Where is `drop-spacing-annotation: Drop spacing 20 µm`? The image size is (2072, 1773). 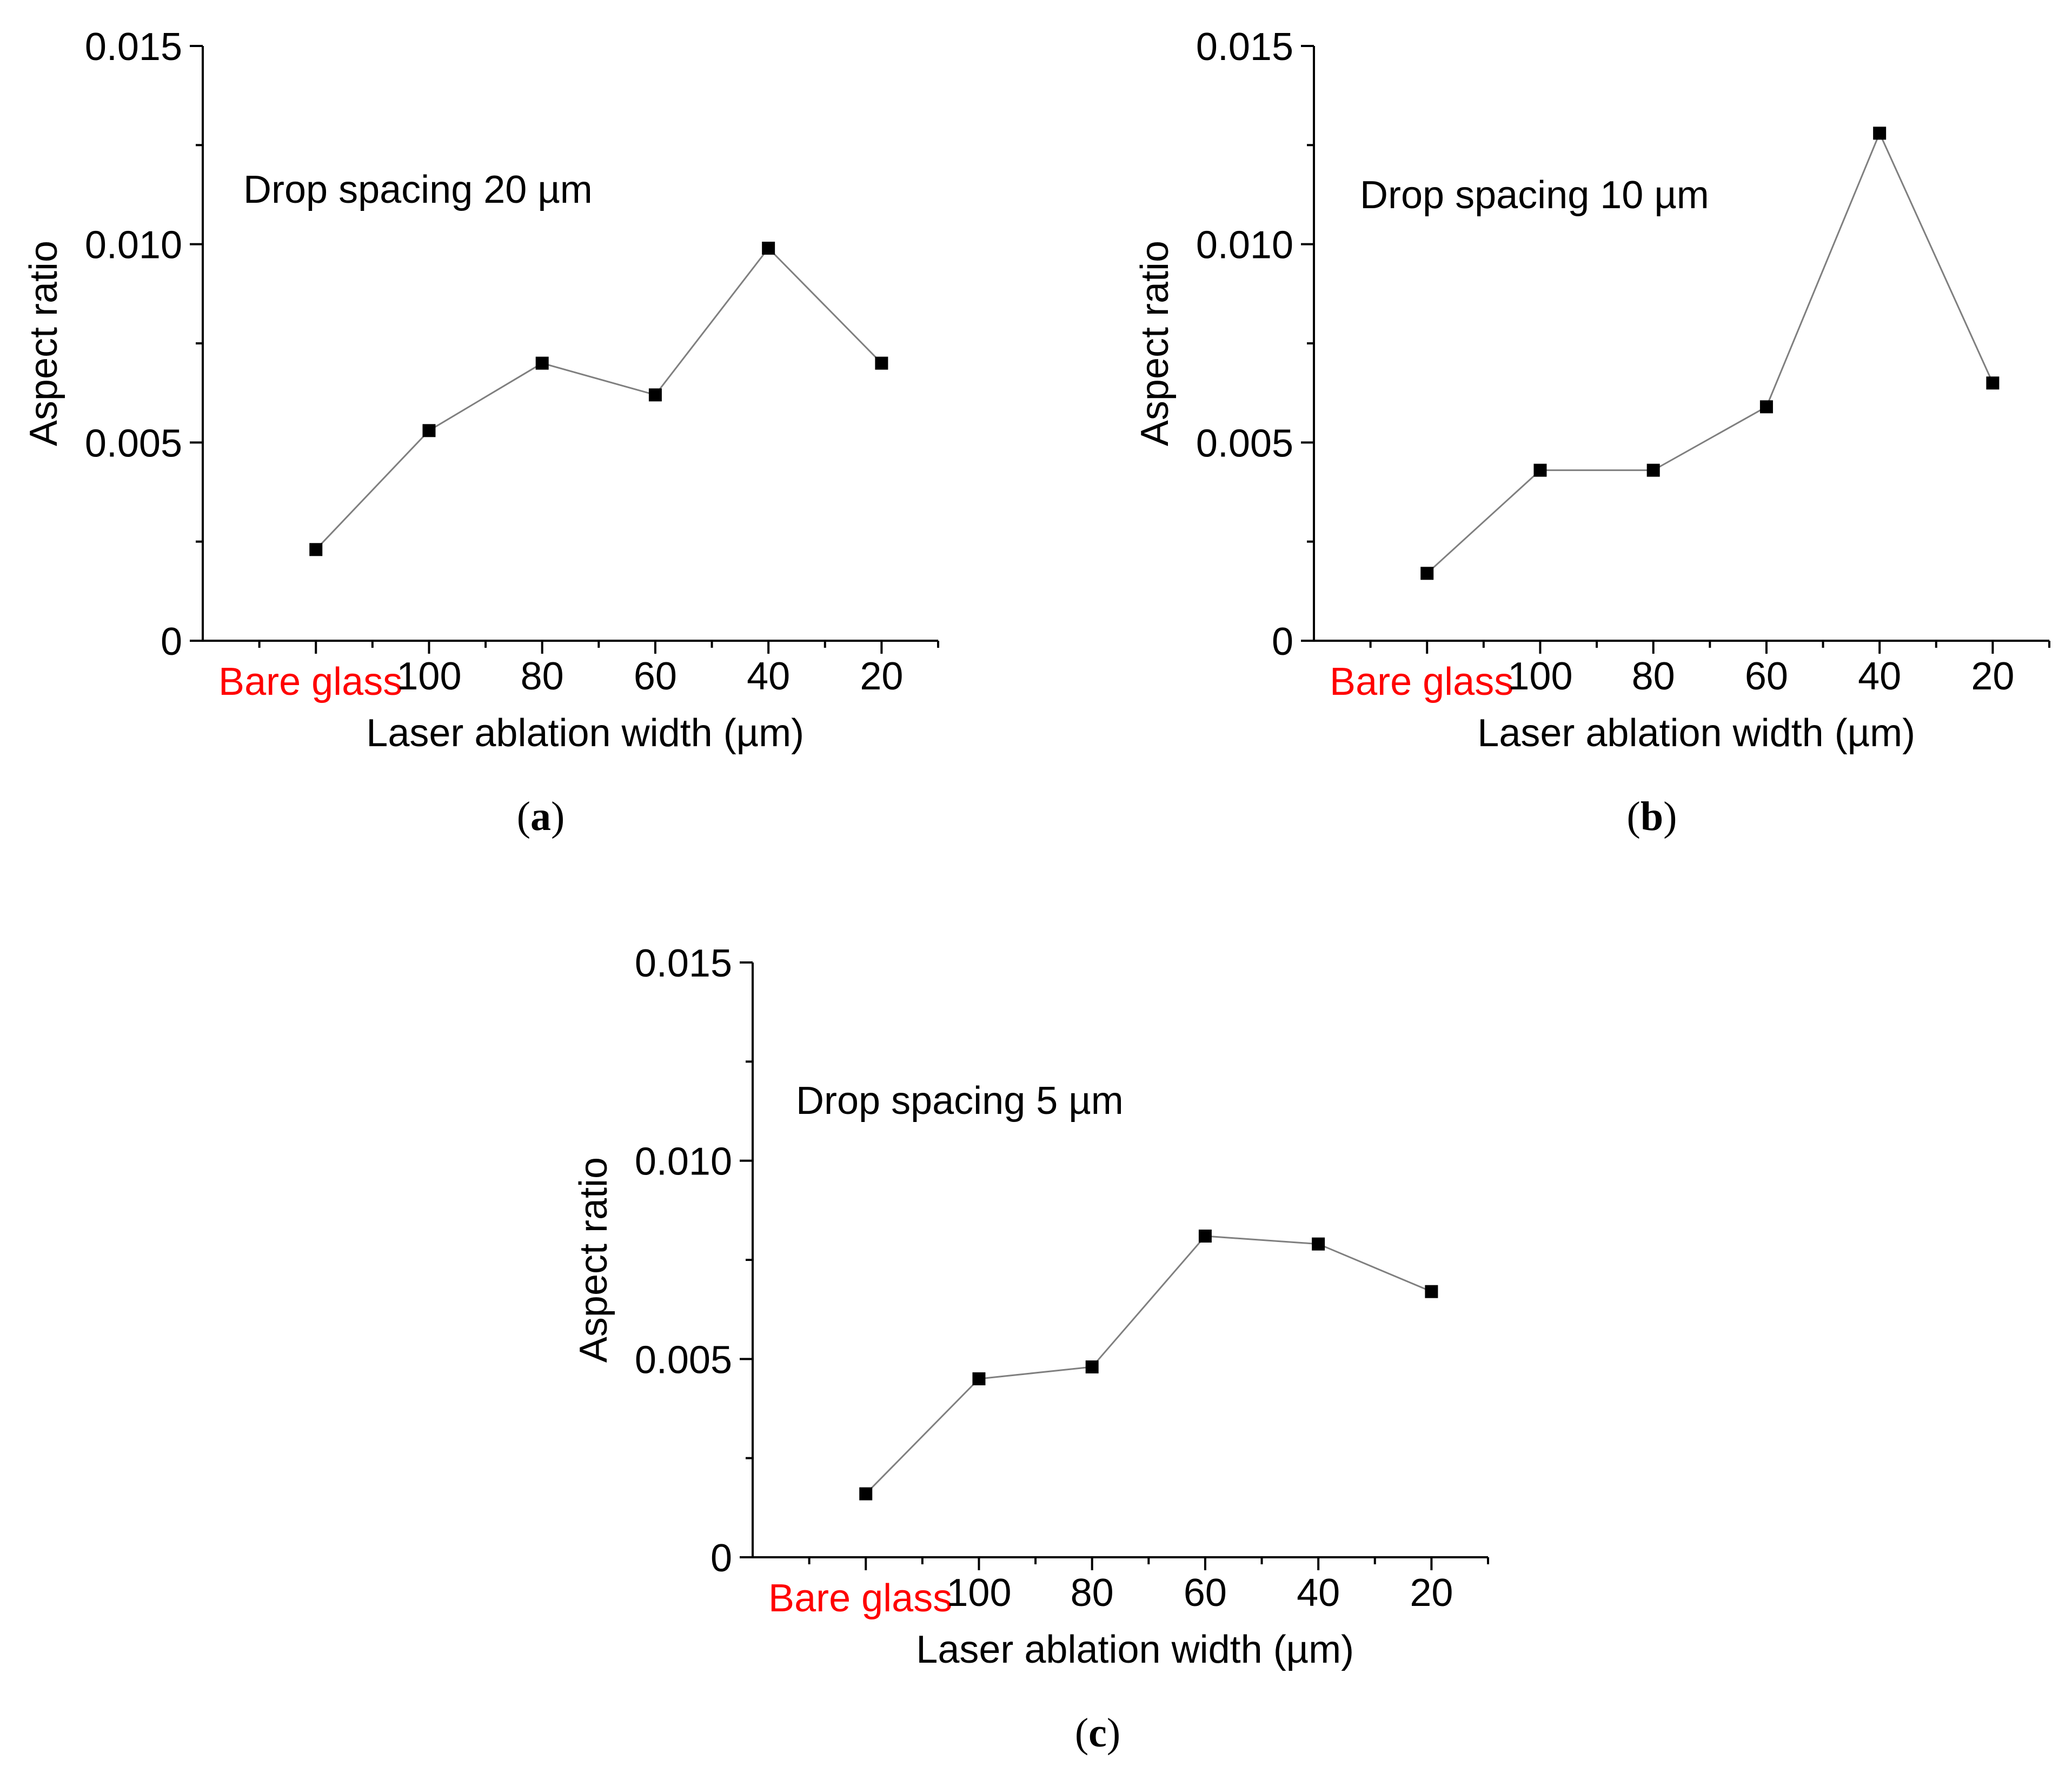
drop-spacing-annotation: Drop spacing 20 µm is located at coordinates (418, 189).